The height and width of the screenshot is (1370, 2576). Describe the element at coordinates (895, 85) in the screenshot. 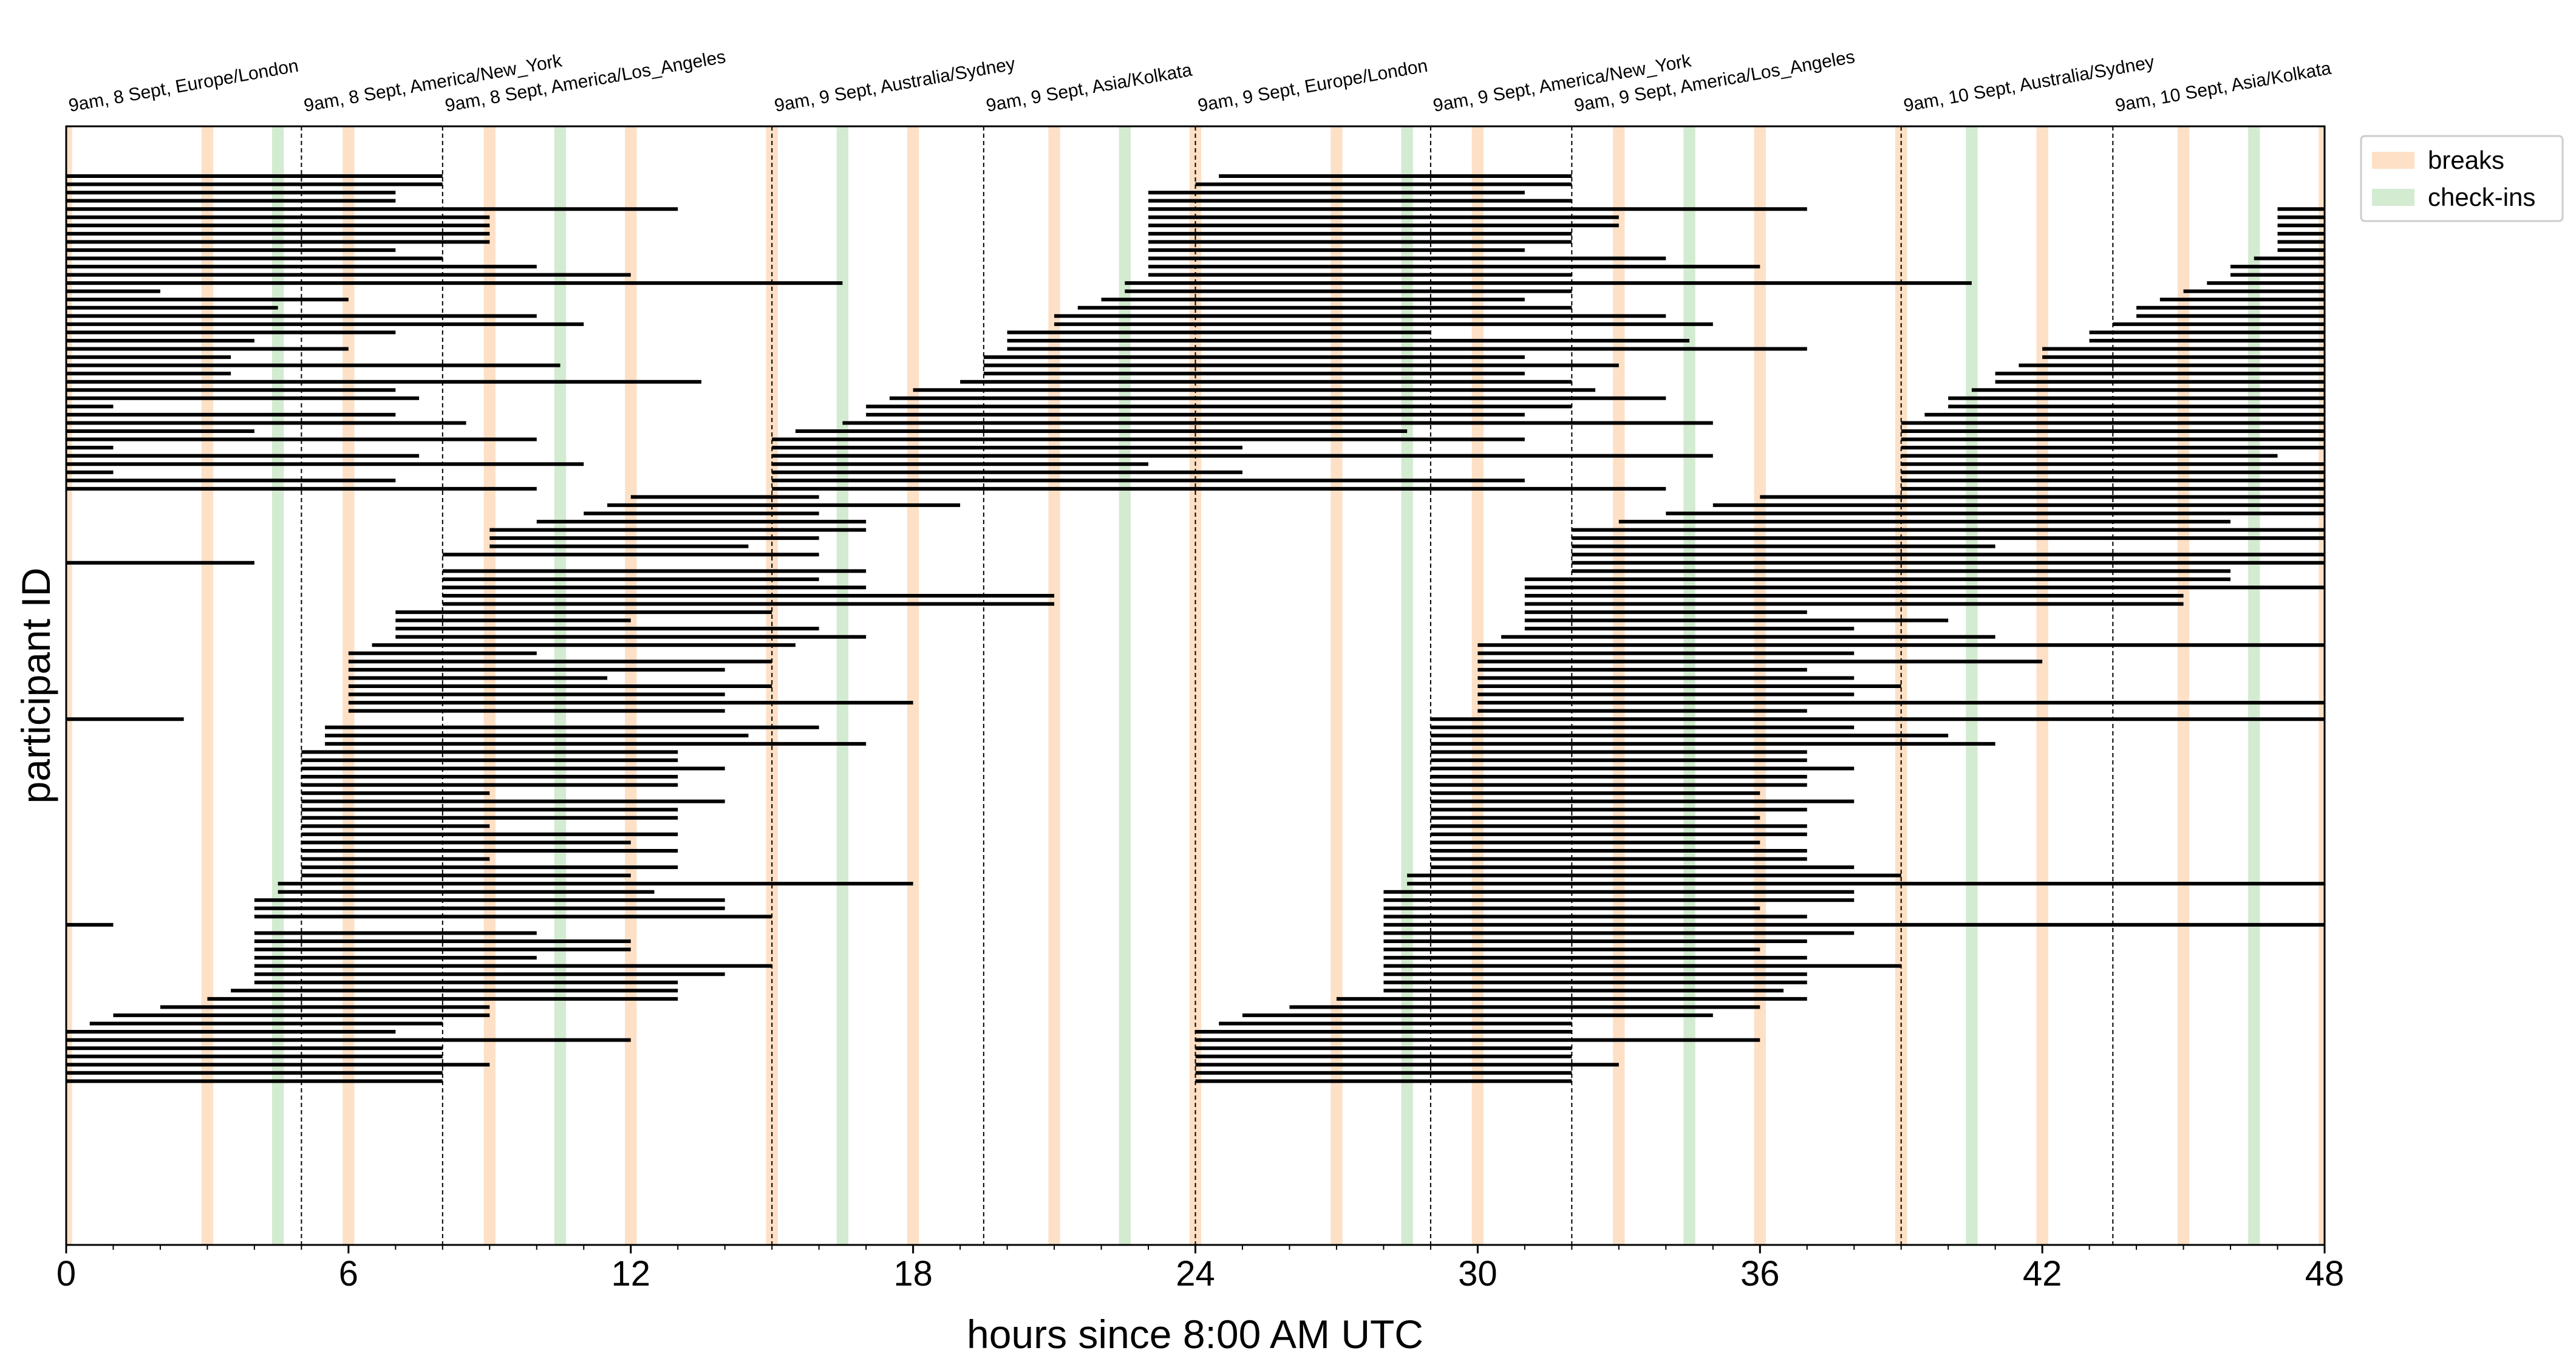

I see `timezone-label-3: 9am, 9 Sept, Australia/Sydney` at that location.